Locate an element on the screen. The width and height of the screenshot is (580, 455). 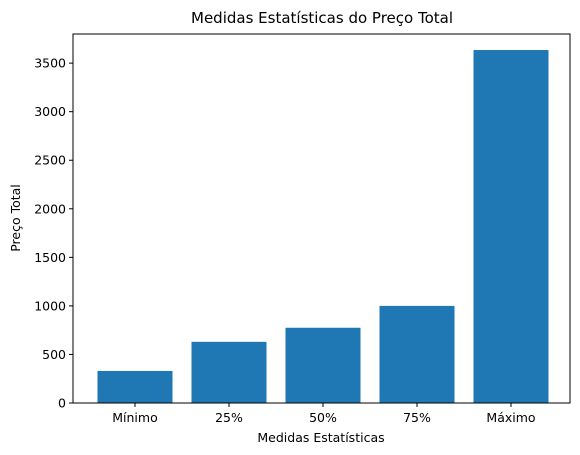
y-tick-label-1: 500 is located at coordinates (54, 354).